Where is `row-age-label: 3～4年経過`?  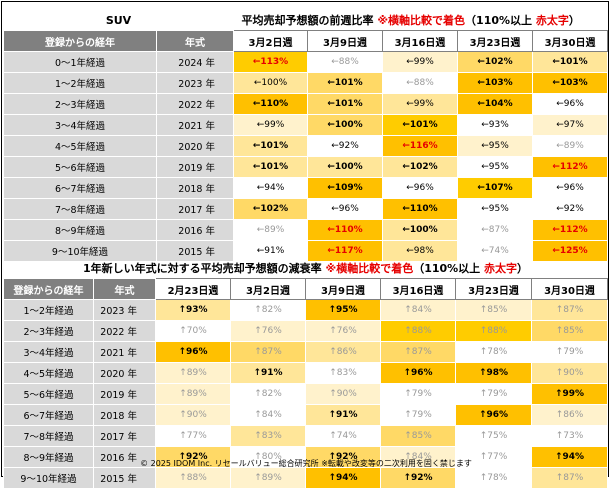 row-age-label: 3～4年経過 is located at coordinates (80, 125).